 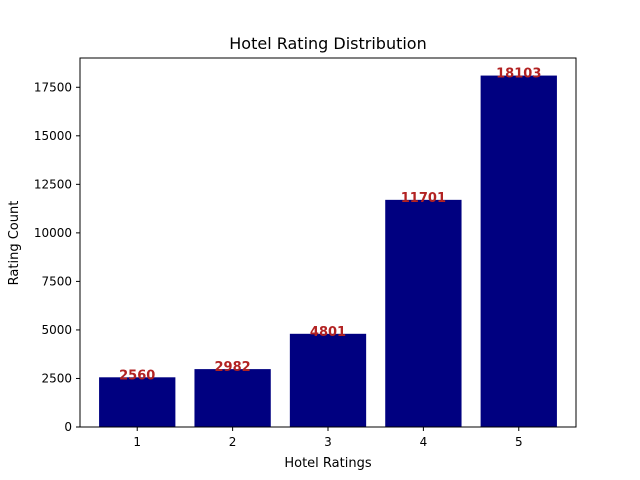 I want to click on y-tick-label: 0, so click(x=68, y=427).